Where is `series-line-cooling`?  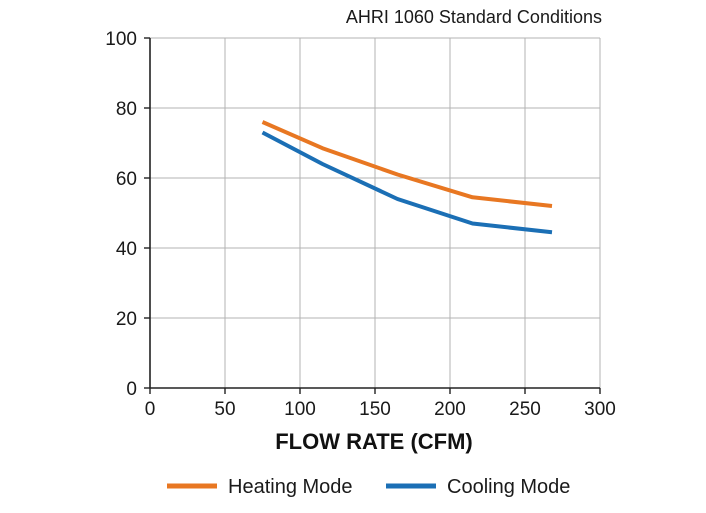
series-line-cooling is located at coordinates (407, 182).